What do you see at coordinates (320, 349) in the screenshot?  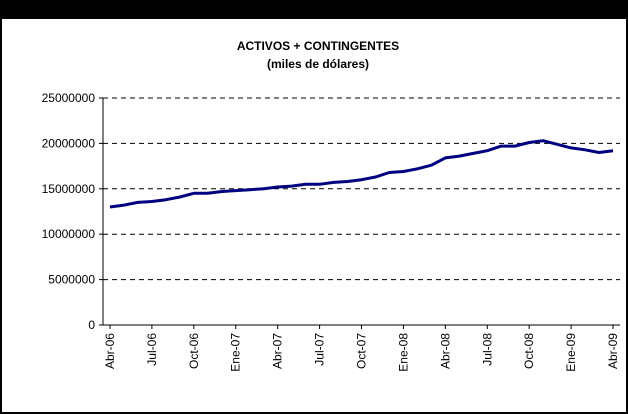 I see `x-tick-label: Jul-07` at bounding box center [320, 349].